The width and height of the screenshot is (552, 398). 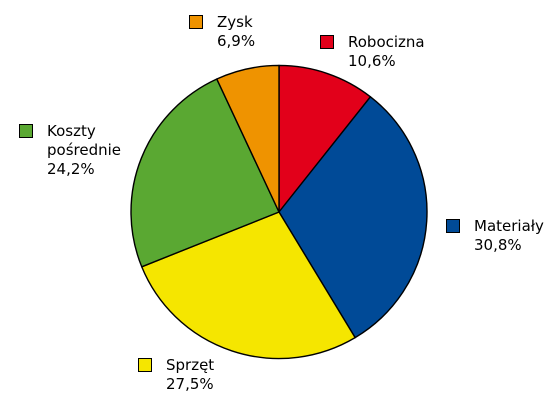 What do you see at coordinates (453, 226) in the screenshot?
I see `legend-swatch-materialy` at bounding box center [453, 226].